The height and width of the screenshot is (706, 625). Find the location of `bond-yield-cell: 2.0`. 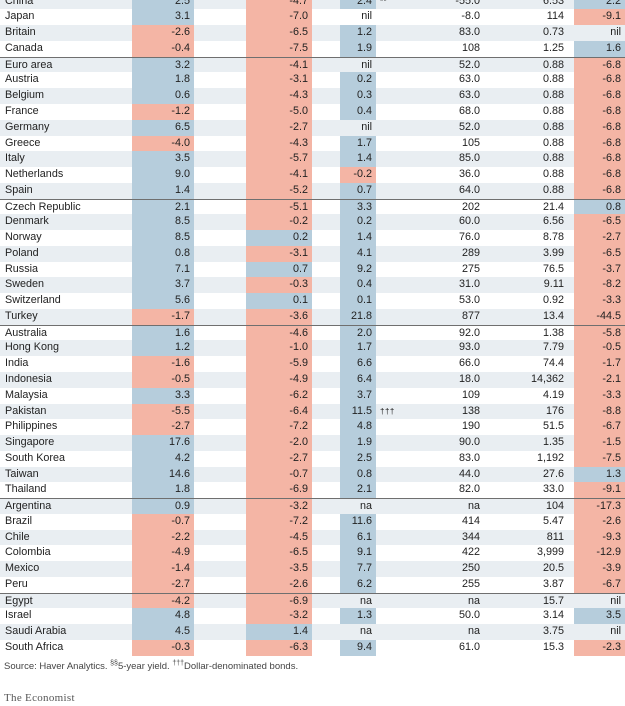

bond-yield-cell: 2.0 is located at coordinates (358, 333).